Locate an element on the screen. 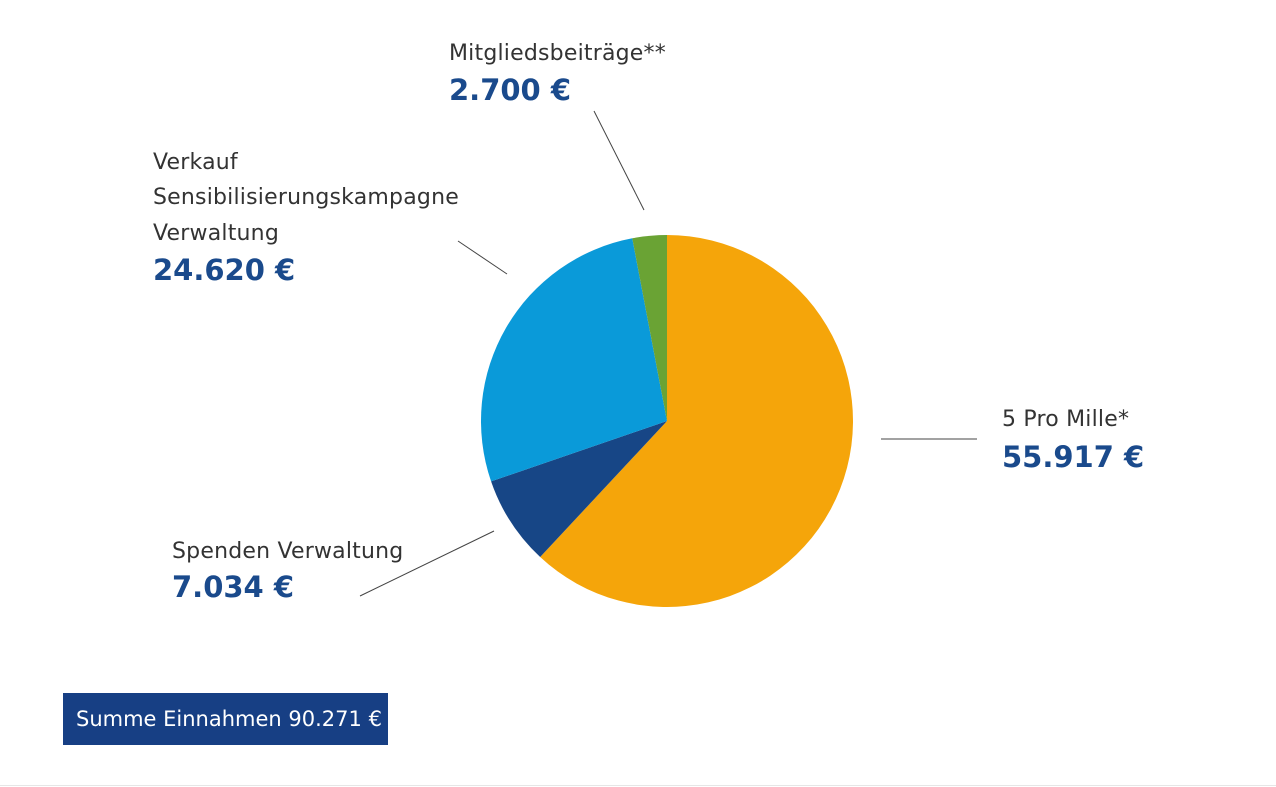 The image size is (1276, 787). leader-line-verkauf is located at coordinates (482, 257).